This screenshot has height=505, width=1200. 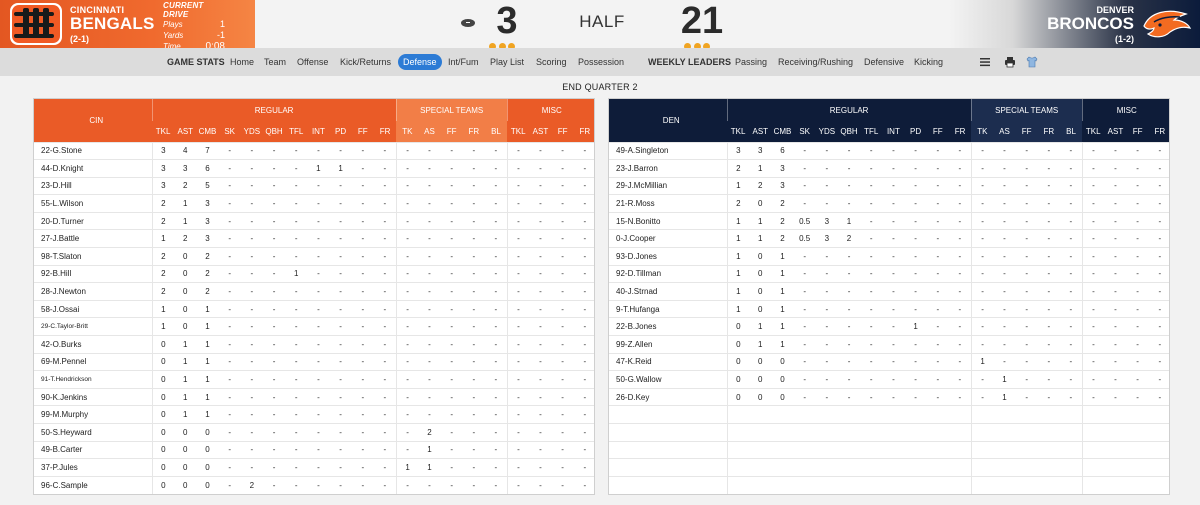 I want to click on tab-int-fum: Int/Fum, so click(x=463, y=62).